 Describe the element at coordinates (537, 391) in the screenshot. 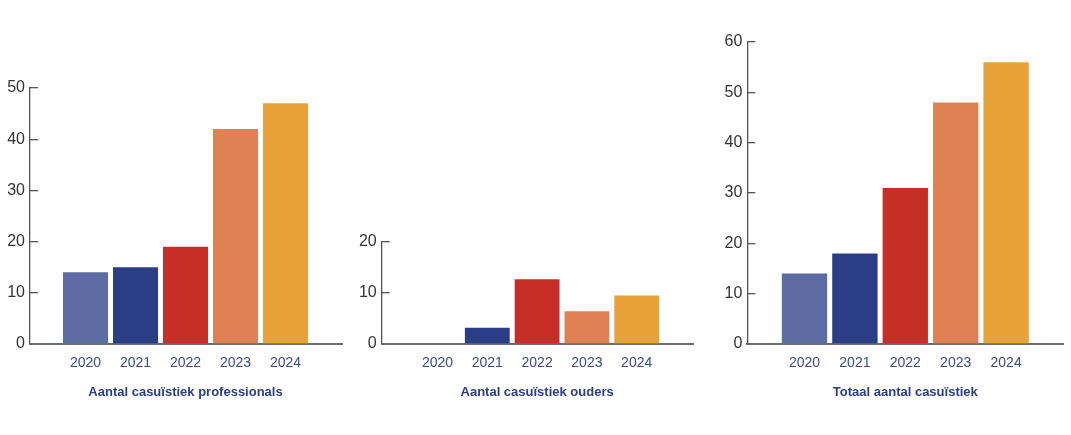

I see `text: Aantal casuïstiek ouders` at that location.